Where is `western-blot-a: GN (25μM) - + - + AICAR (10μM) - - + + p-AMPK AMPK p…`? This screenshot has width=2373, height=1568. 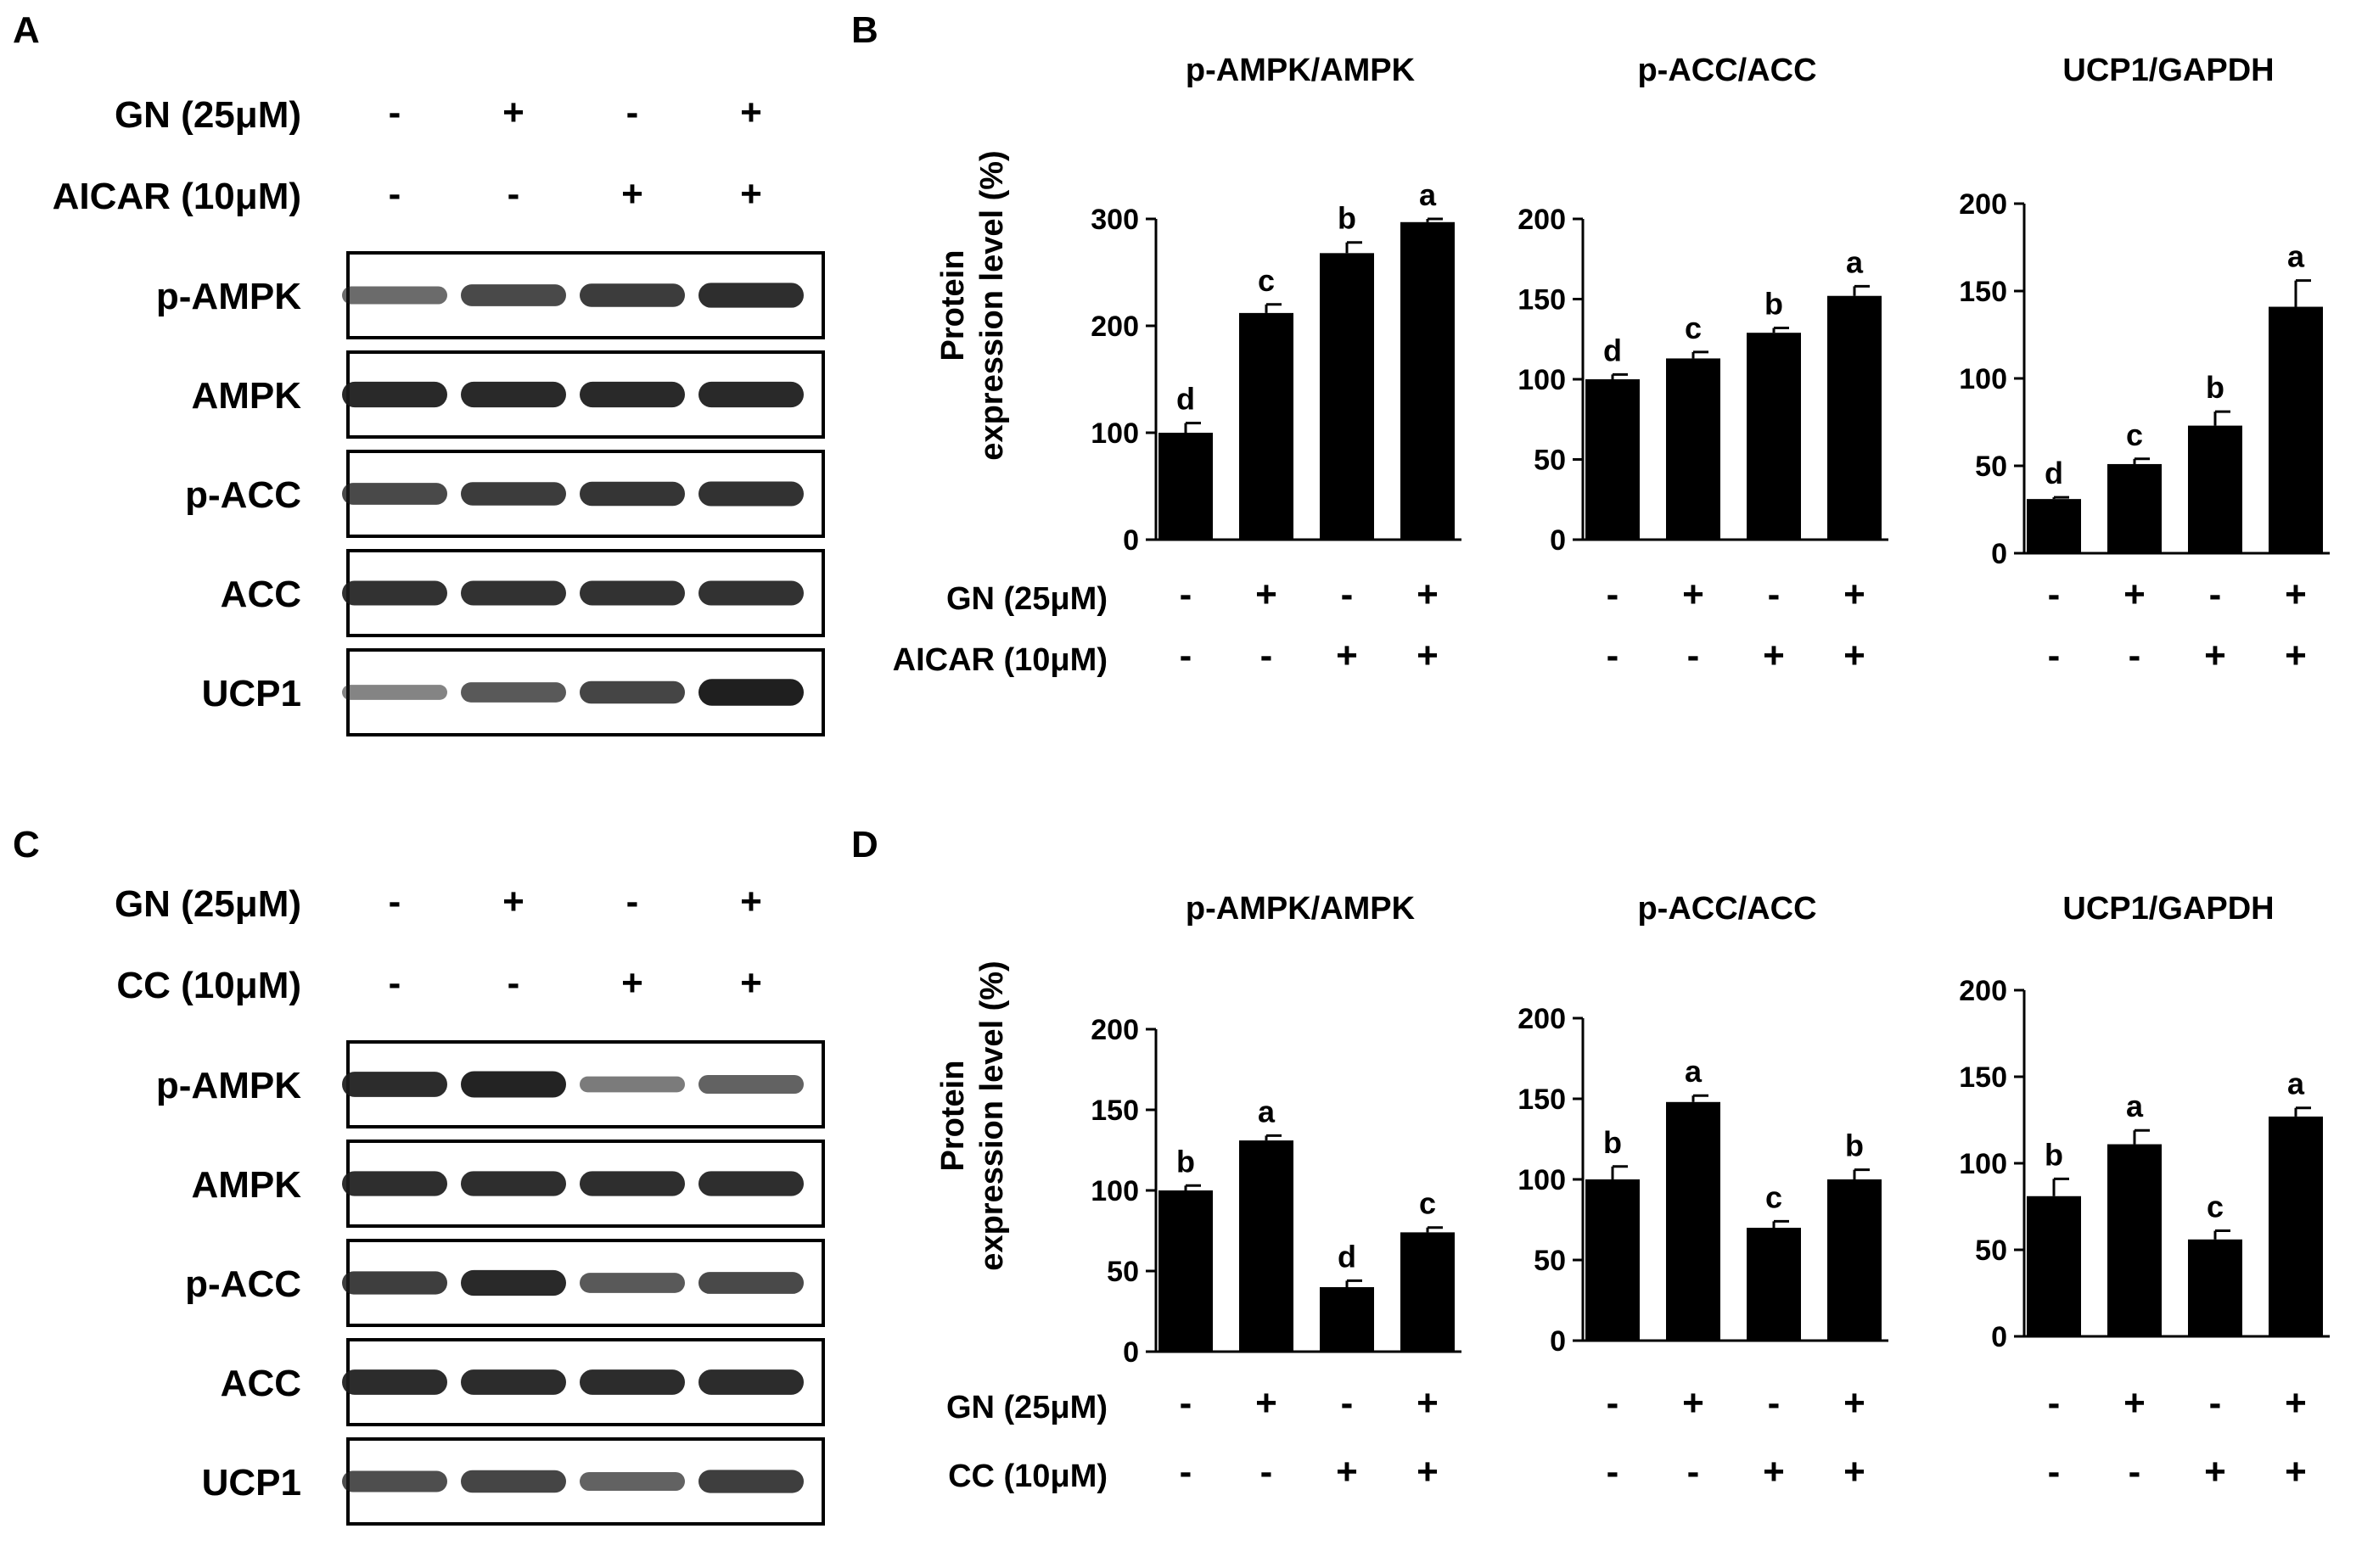 western-blot-a: GN (25μM) - + - + AICAR (10μM) - - + + p-AMPK AMPK p… is located at coordinates (439, 414).